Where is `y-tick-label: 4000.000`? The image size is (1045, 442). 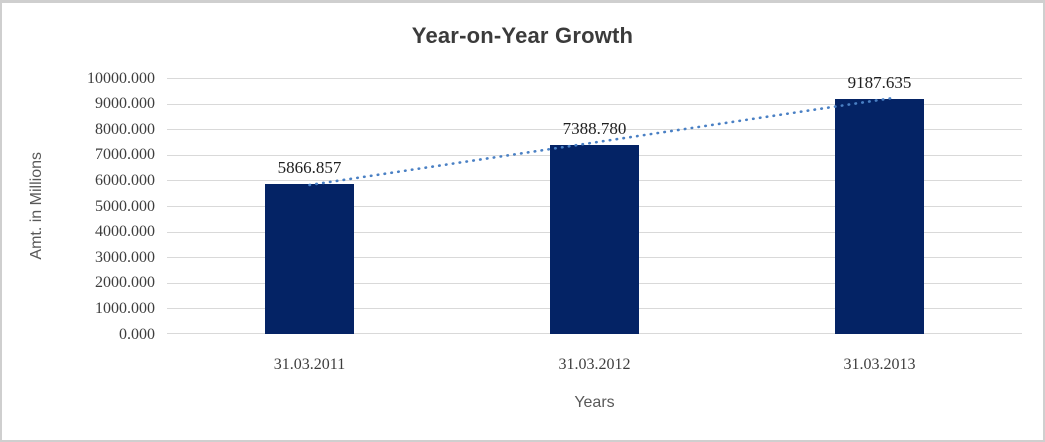 y-tick-label: 4000.000 is located at coordinates (125, 232).